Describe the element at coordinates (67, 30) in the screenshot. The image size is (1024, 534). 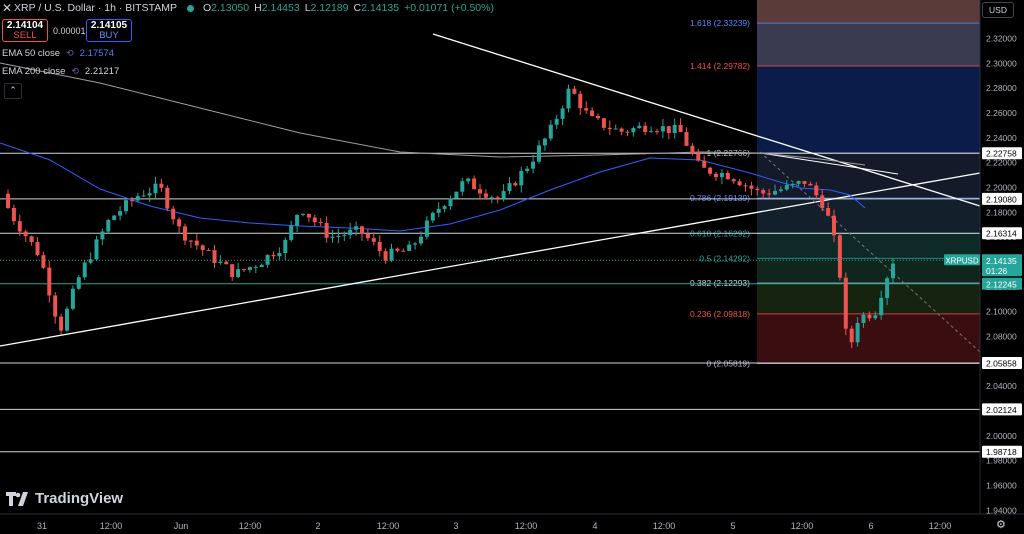
I see `trade-panel: 2.14104 SELL 0.00001 2.14105 BUY` at that location.